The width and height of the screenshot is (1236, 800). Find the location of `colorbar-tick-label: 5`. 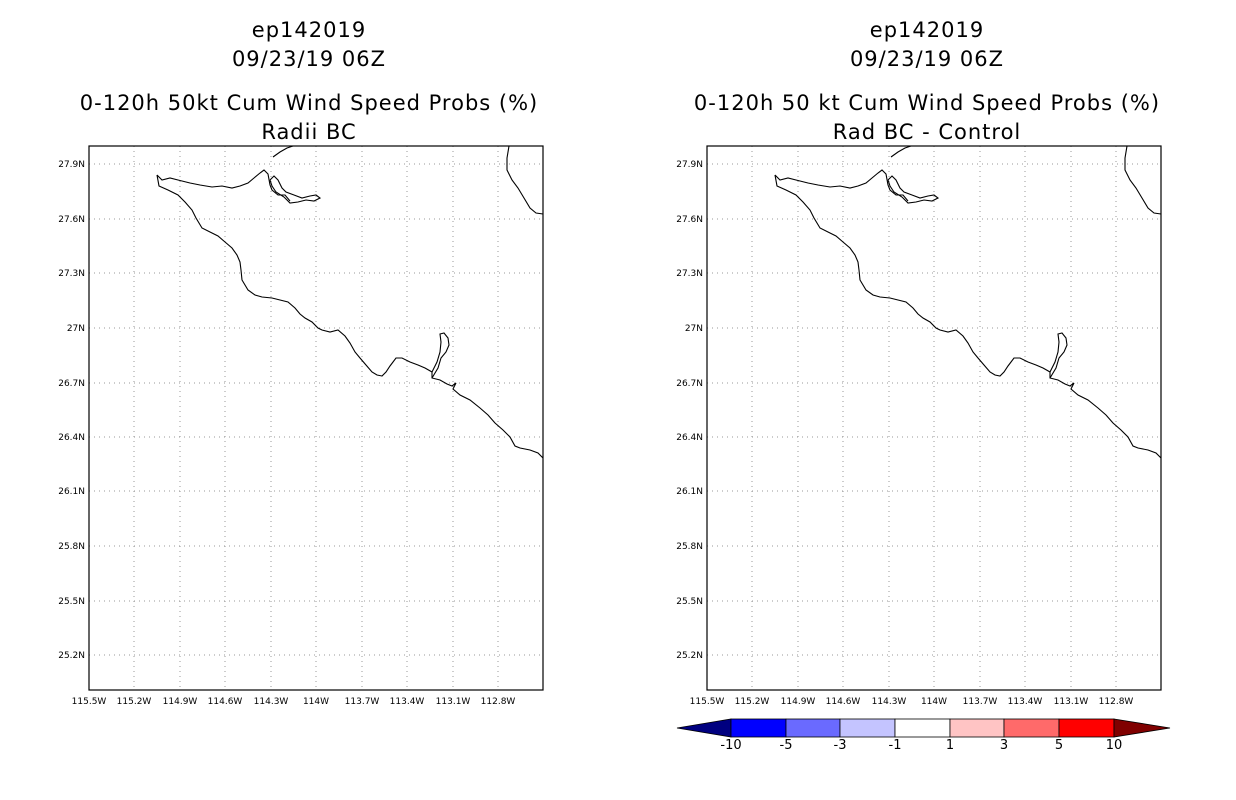

colorbar-tick-label: 5 is located at coordinates (1059, 745).